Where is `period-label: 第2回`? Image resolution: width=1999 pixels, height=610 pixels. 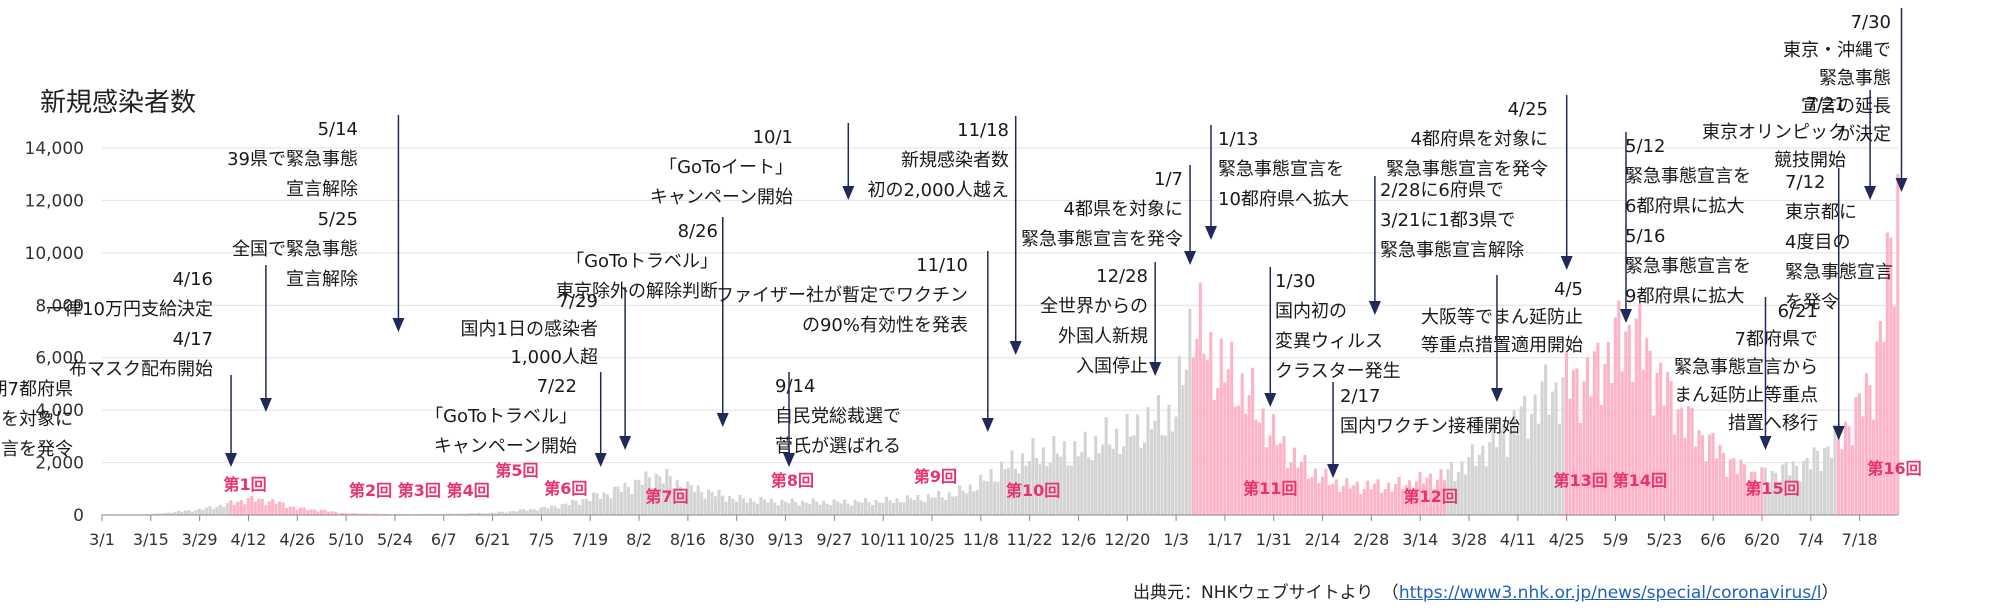 period-label: 第2回 is located at coordinates (370, 490).